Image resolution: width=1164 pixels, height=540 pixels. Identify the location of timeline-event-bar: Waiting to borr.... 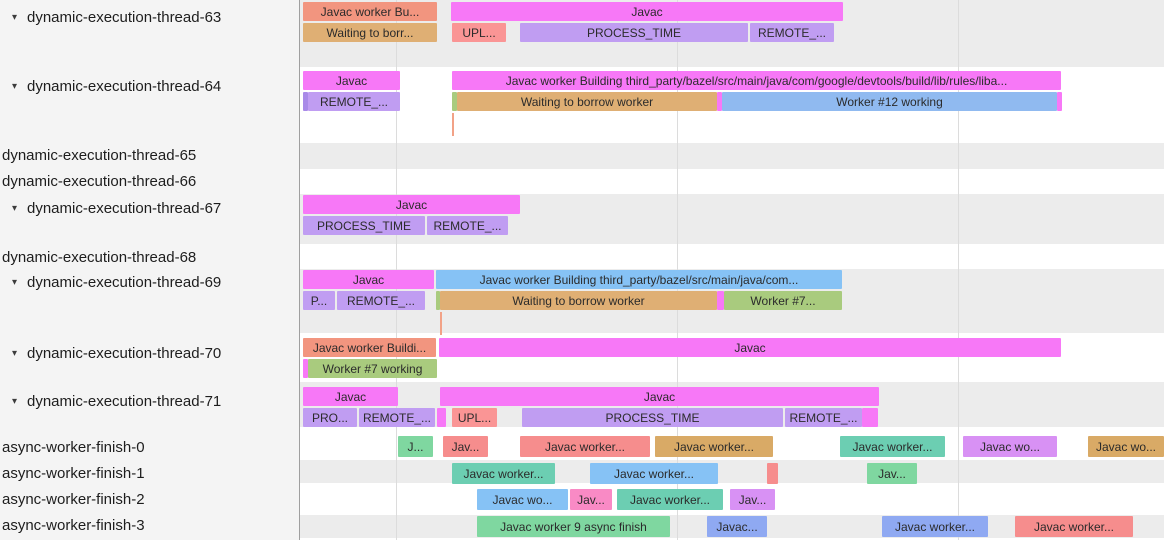
(370, 32).